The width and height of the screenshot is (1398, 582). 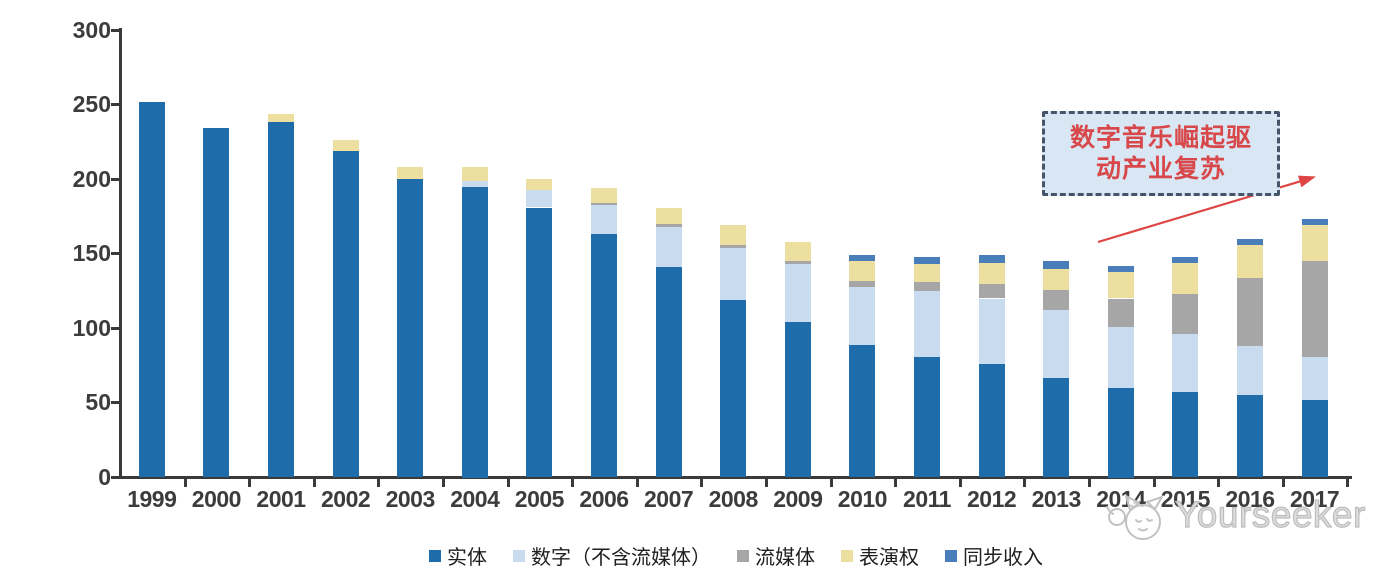 I want to click on x-tick-label: 2004, so click(x=475, y=499).